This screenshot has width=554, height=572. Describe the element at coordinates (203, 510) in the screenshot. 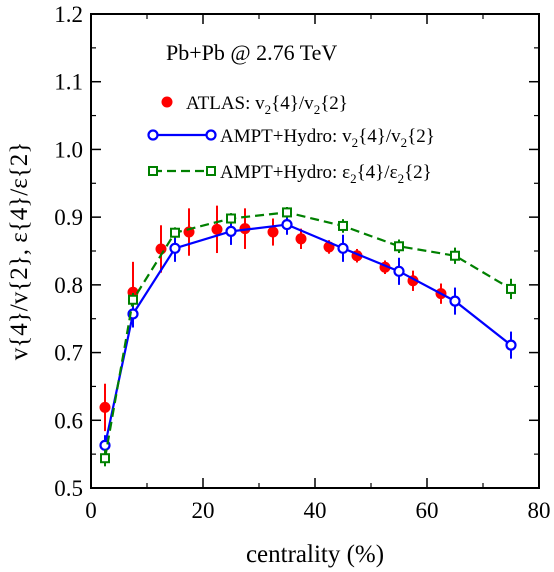

I see `x-tick-label: 20` at that location.